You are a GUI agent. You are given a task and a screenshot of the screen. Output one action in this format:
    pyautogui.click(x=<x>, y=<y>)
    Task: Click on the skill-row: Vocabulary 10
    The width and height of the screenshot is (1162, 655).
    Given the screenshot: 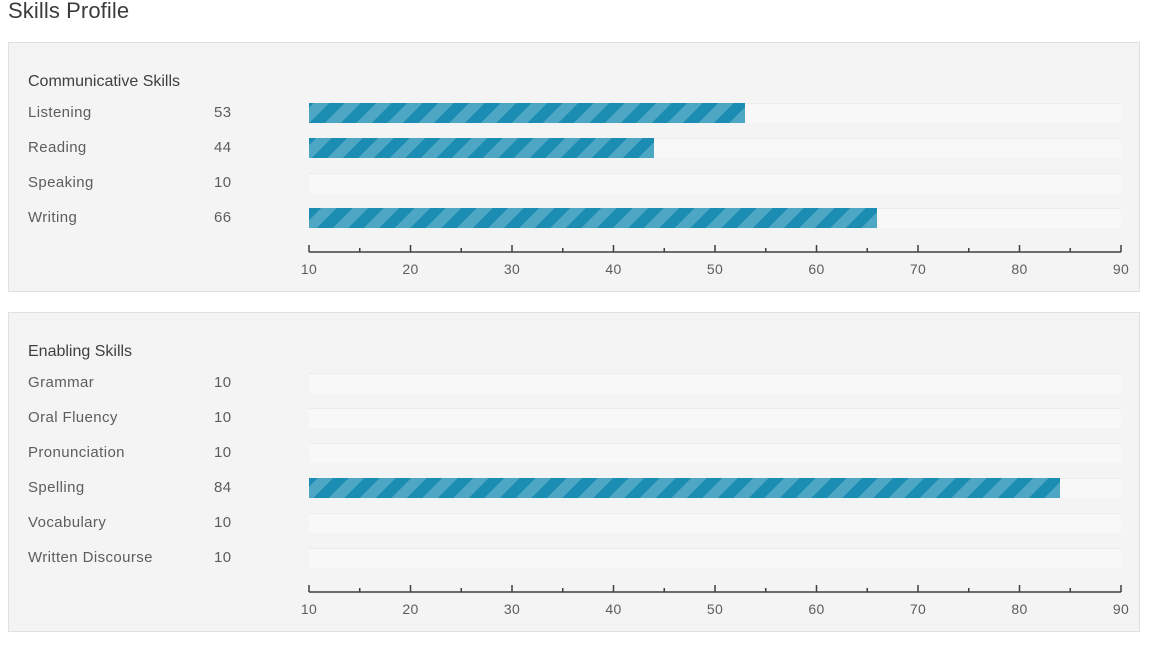 What is the action you would take?
    pyautogui.click(x=574, y=523)
    